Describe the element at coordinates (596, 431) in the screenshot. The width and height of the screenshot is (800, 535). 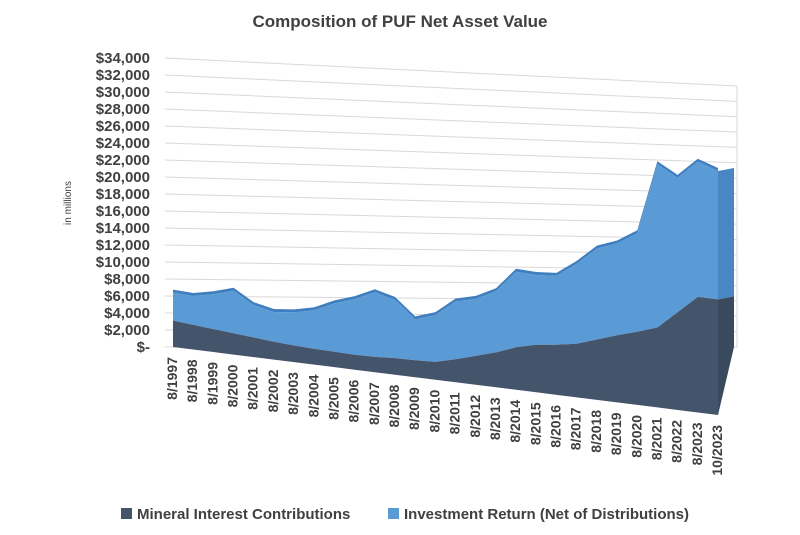
I see `x-tick-label: 8/2018` at that location.